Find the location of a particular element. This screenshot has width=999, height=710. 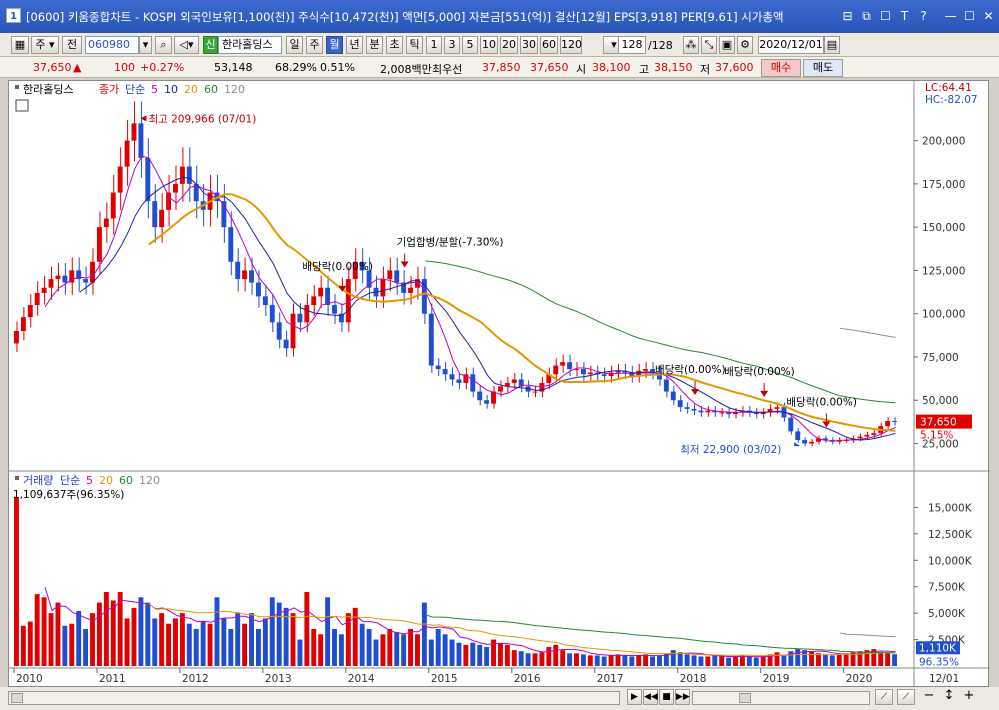

zoom-out-icon: − is located at coordinates (929, 695).